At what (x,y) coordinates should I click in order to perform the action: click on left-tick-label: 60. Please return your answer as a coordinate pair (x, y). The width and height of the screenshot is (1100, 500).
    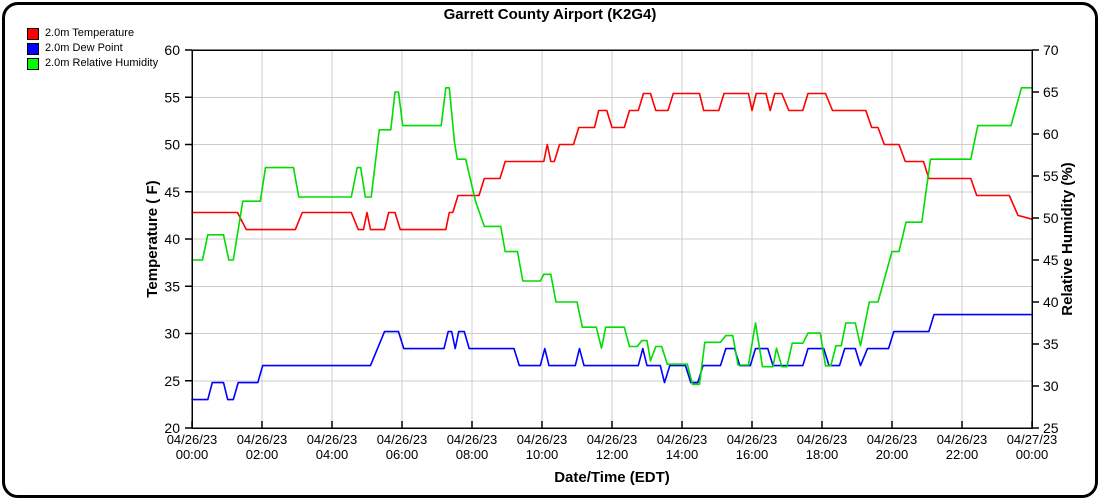
    Looking at the image, I should click on (172, 50).